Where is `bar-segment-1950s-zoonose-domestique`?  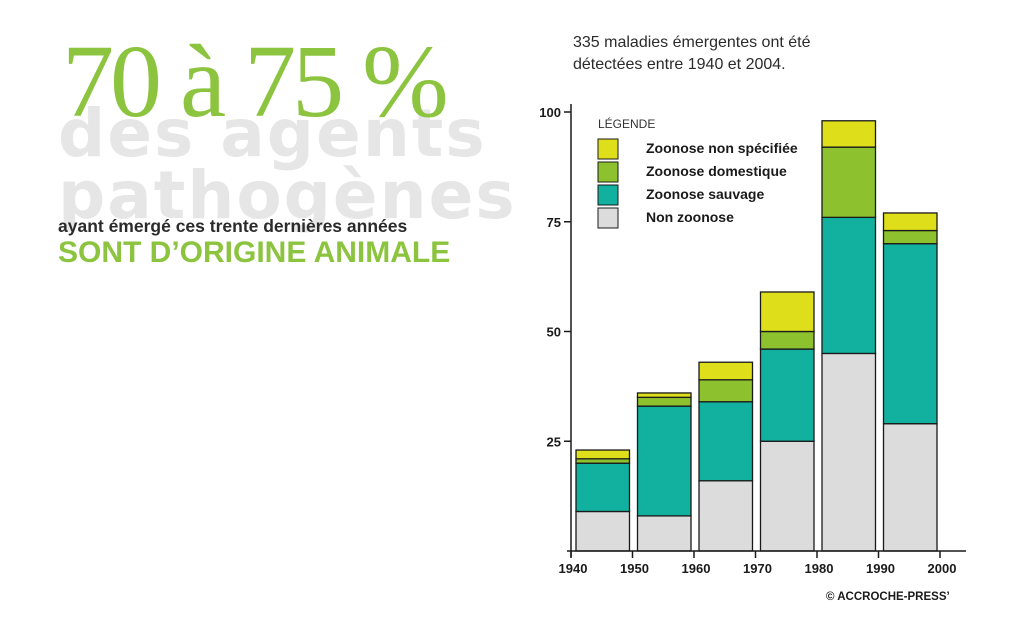
bar-segment-1950s-zoonose-domestique is located at coordinates (664, 401).